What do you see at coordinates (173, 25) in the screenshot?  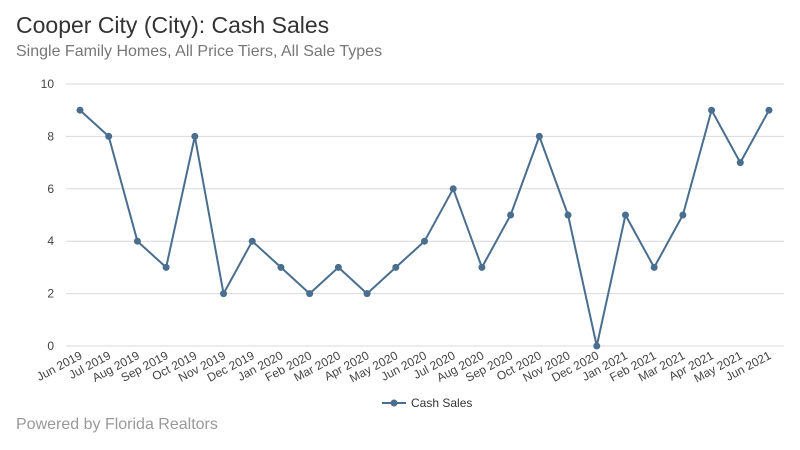 I see `chart-title: Cooper City (City): Cash Sales` at bounding box center [173, 25].